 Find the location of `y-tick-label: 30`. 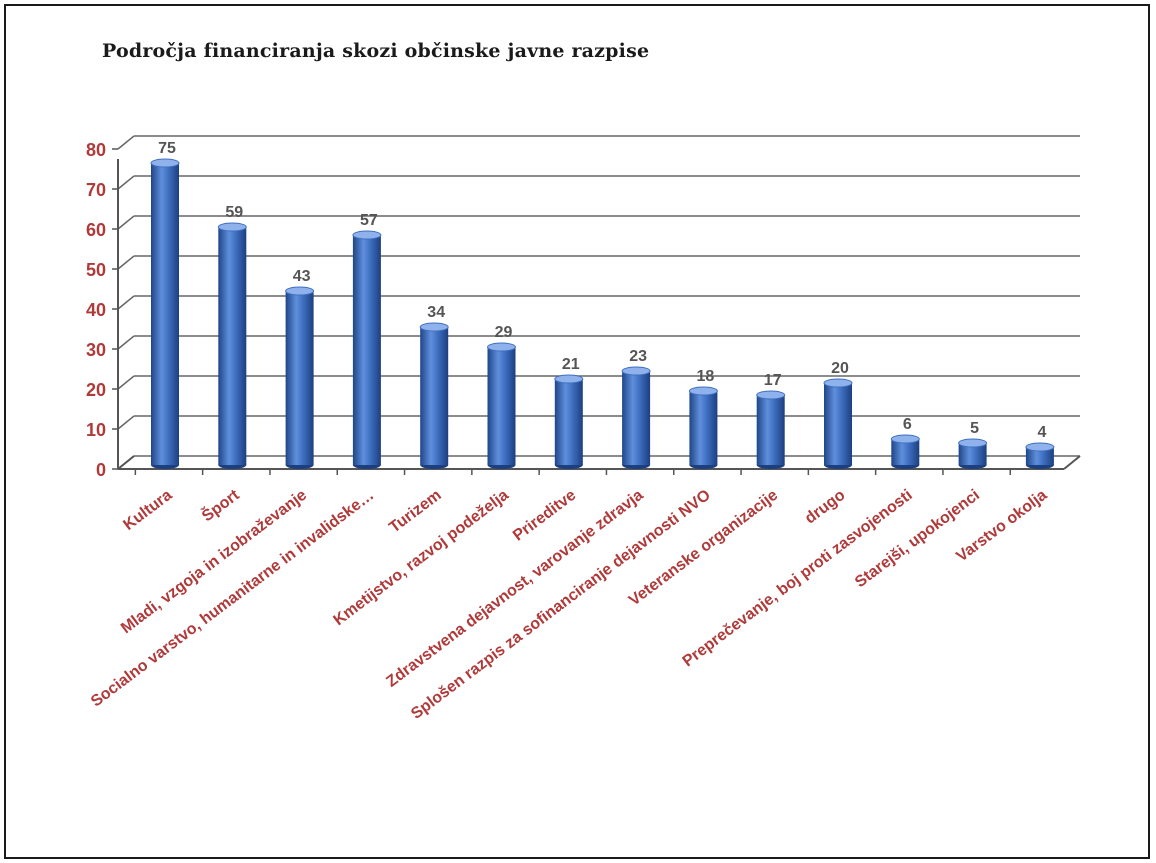

y-tick-label: 30 is located at coordinates (96, 350).